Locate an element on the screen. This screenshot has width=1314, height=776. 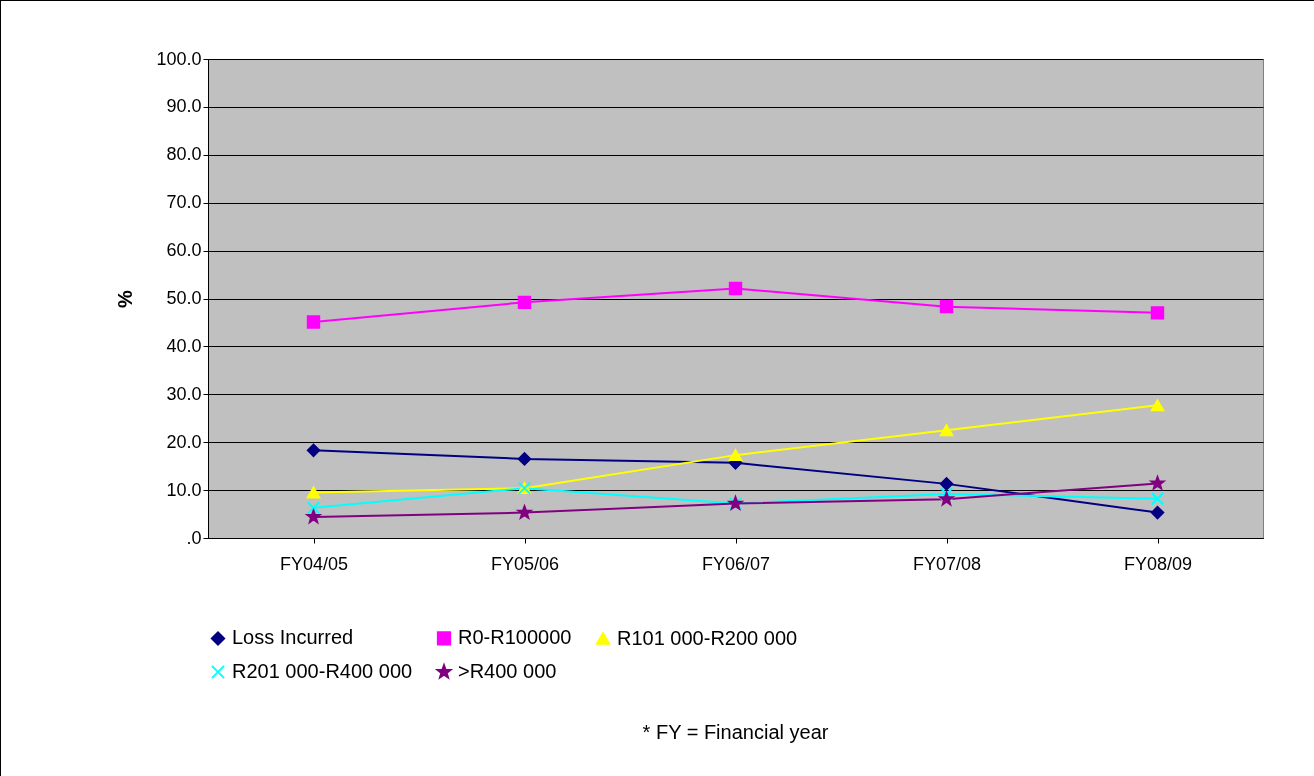
x-tick-label: FY07/08 is located at coordinates (947, 563).